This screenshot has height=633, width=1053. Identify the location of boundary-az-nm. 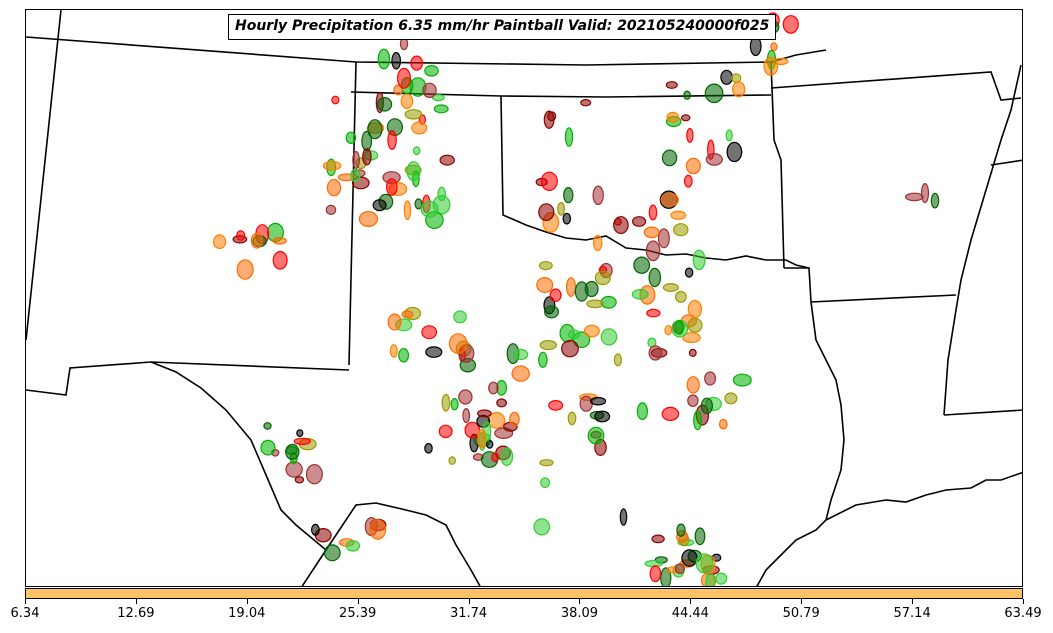
(89, 378).